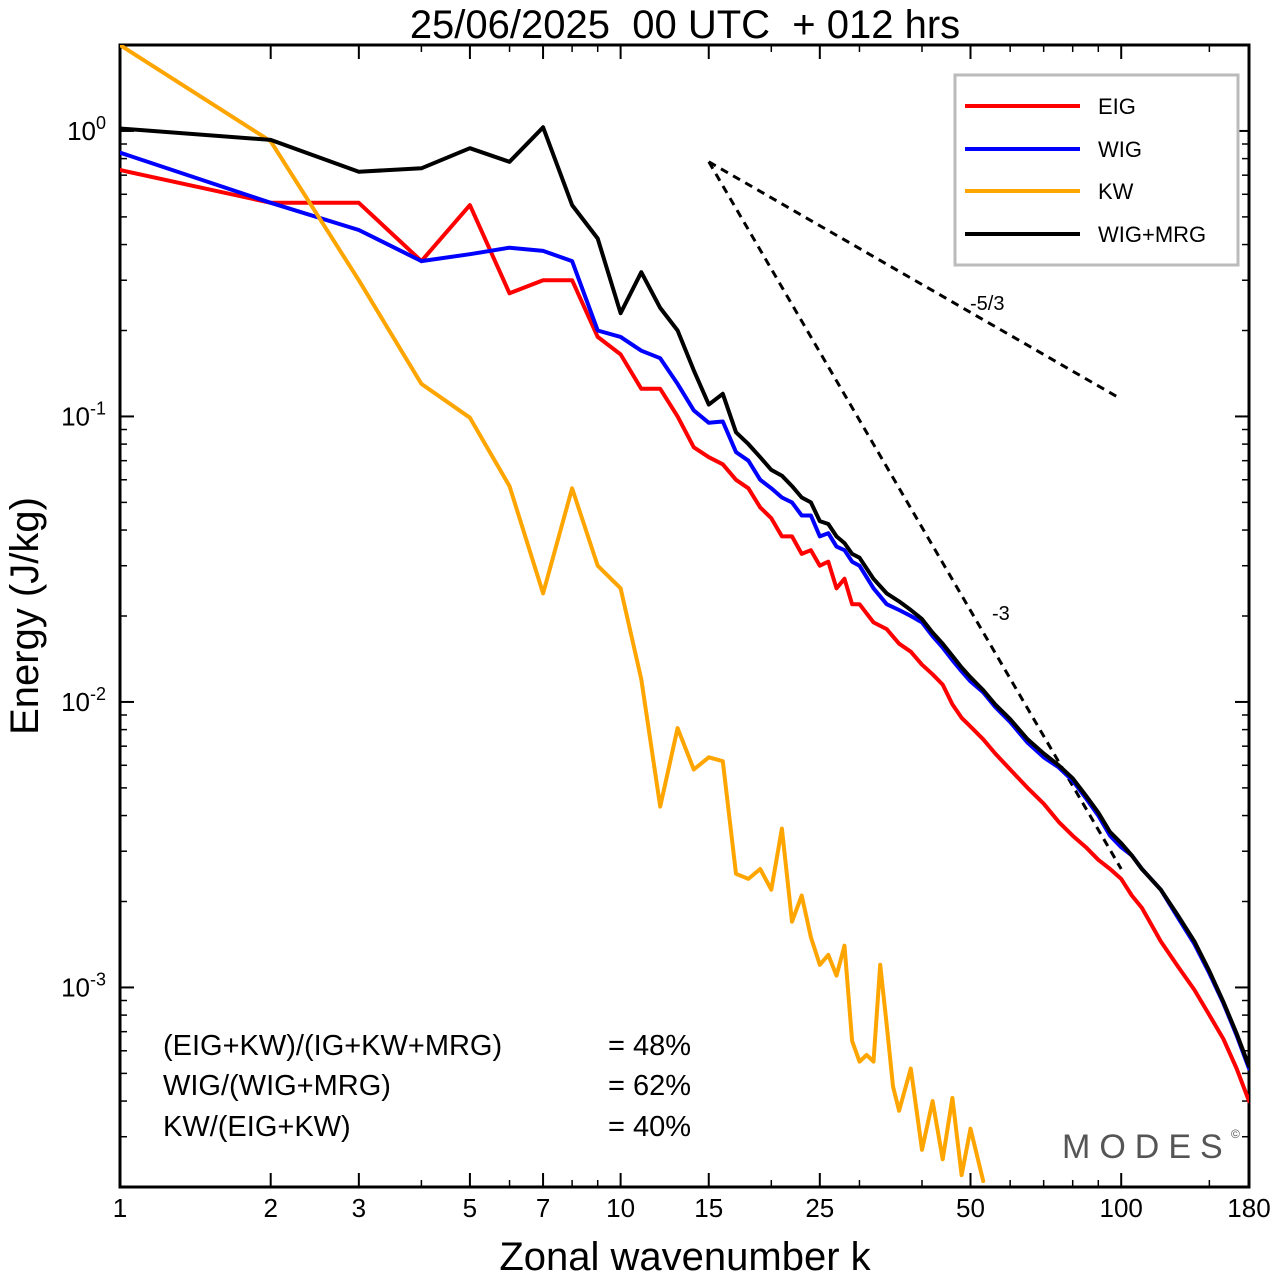  I want to click on stats-value: = 40%, so click(649, 1127).